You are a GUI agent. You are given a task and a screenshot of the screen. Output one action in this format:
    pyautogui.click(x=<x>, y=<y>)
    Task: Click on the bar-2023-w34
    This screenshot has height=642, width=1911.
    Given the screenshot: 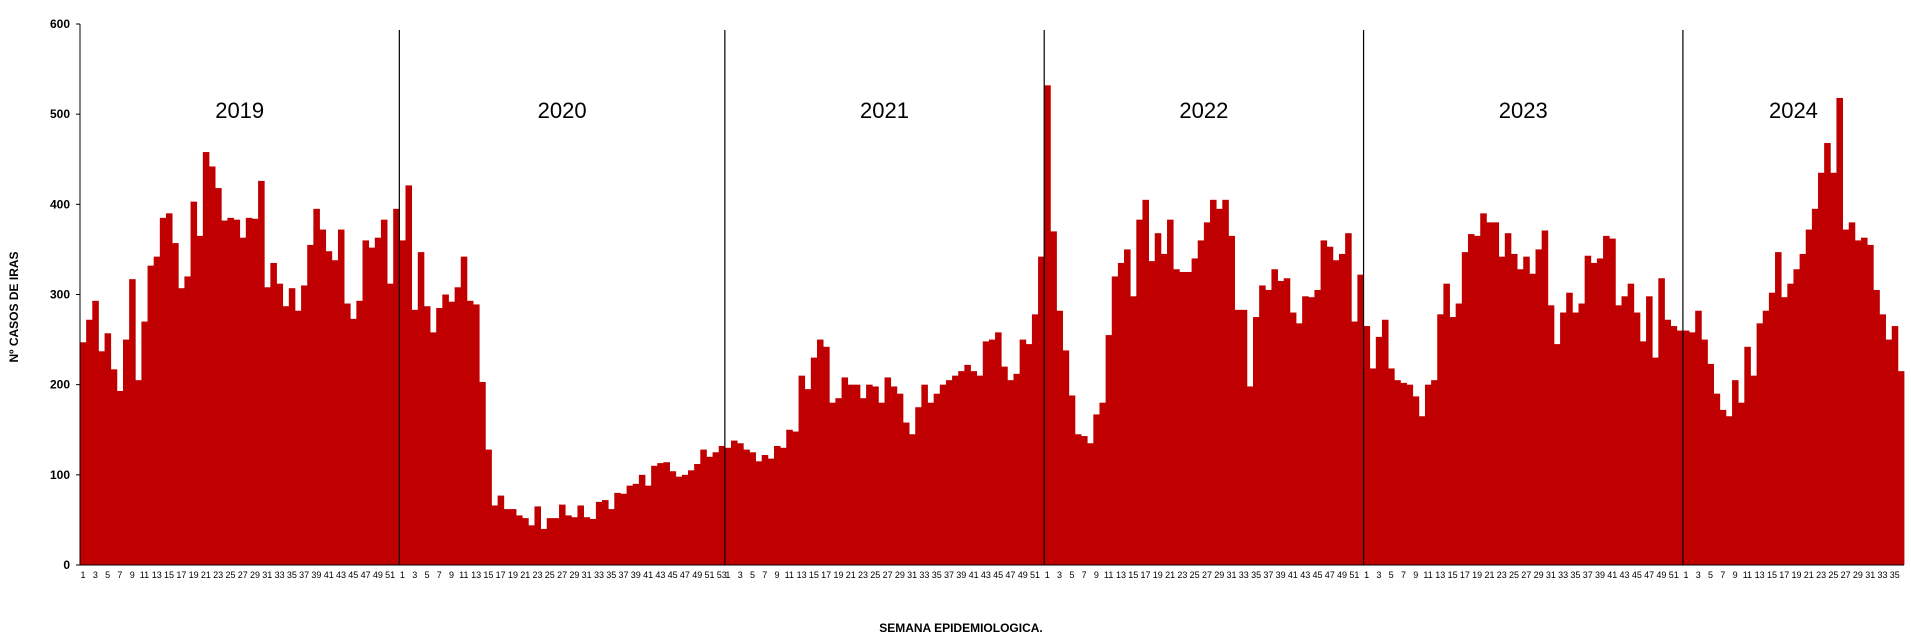 What is the action you would take?
    pyautogui.click(x=1569, y=428)
    